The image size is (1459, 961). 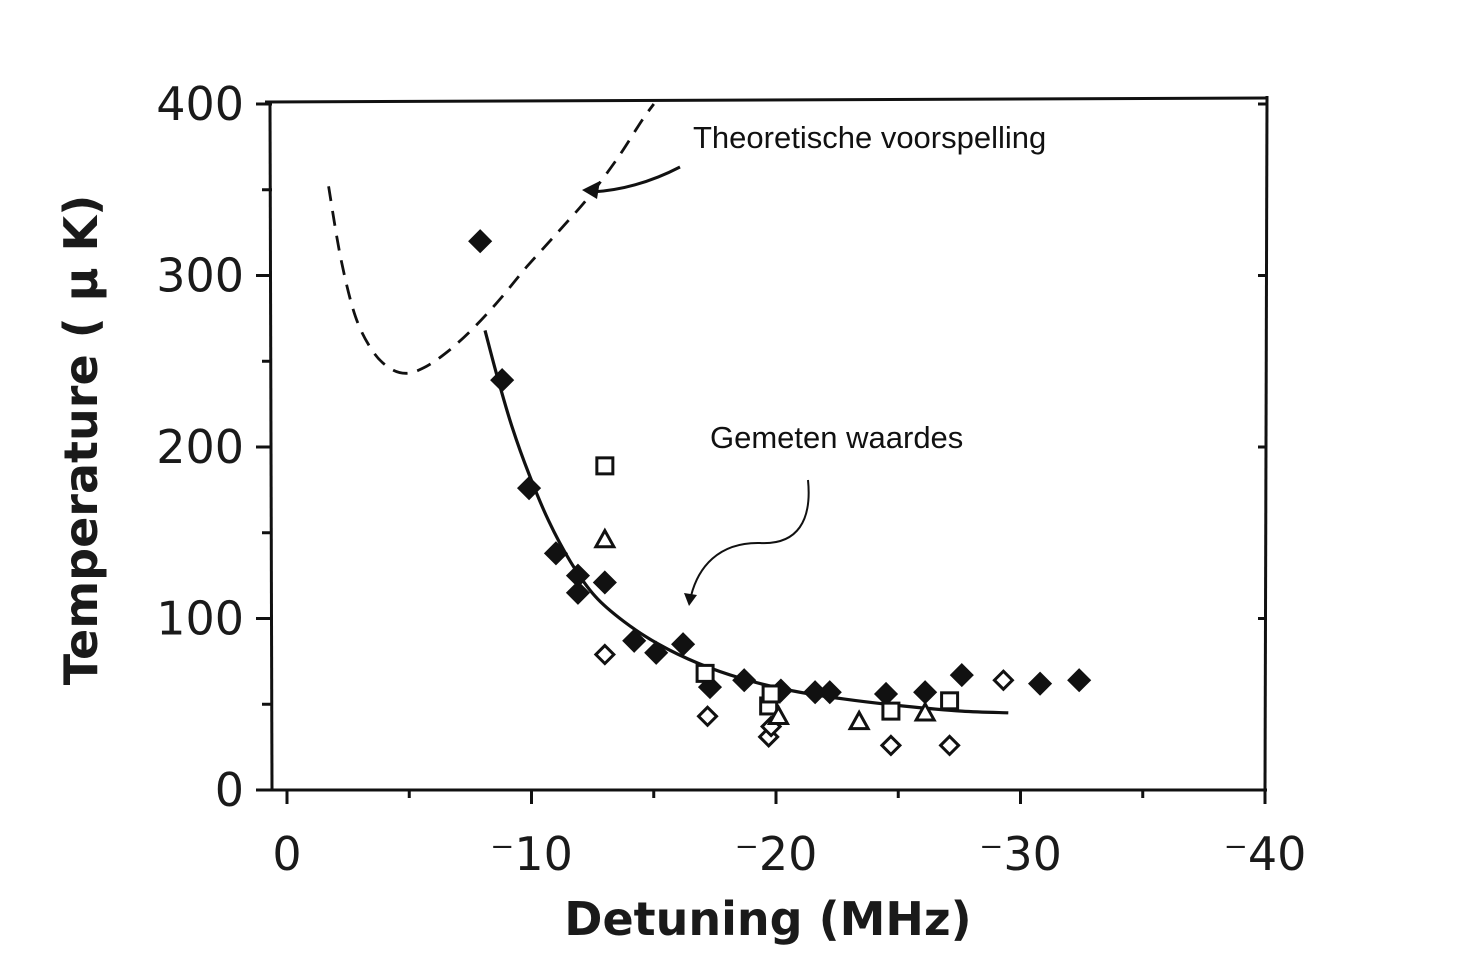 What do you see at coordinates (869, 137) in the screenshot?
I see `annotation-theory-label: Theoretische voorspelling` at bounding box center [869, 137].